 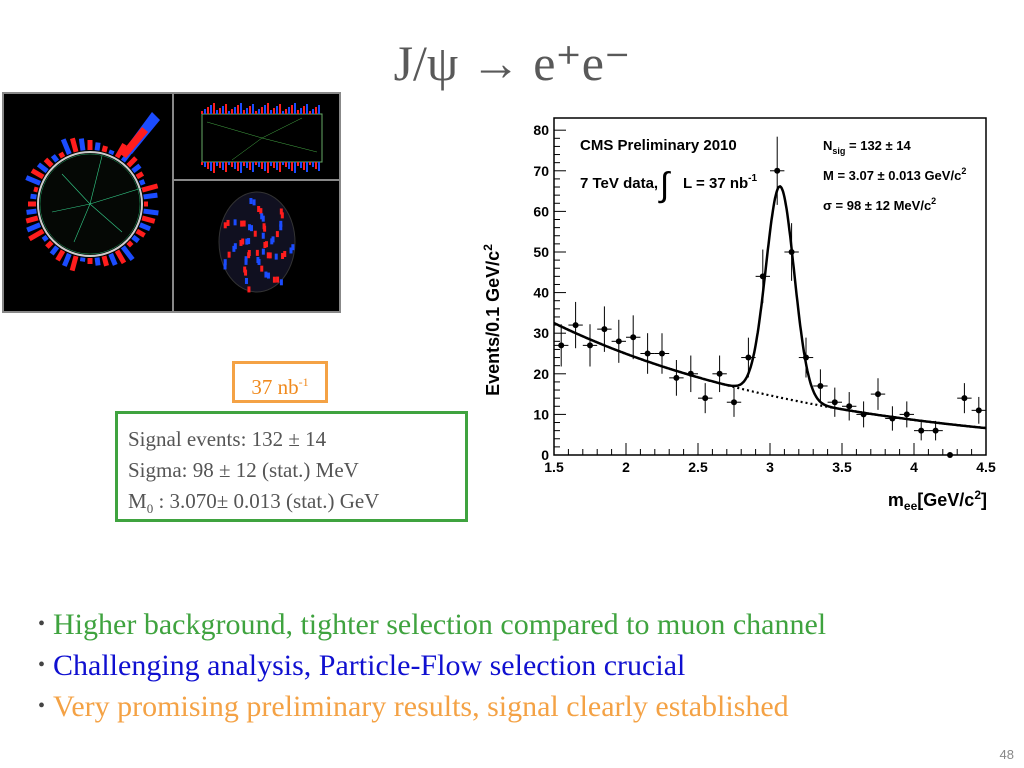 What do you see at coordinates (541, 414) in the screenshot?
I see `y-tick-label: 10` at bounding box center [541, 414].